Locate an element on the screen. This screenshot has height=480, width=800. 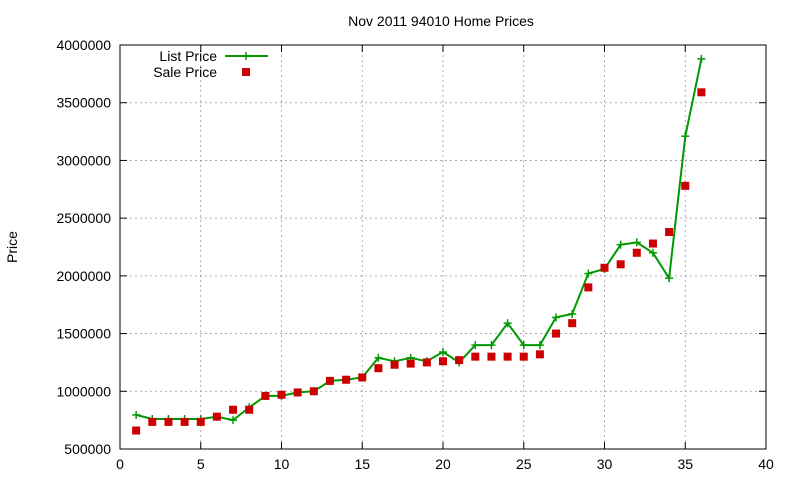
y-tick-label: 4000000 is located at coordinates (83, 45).